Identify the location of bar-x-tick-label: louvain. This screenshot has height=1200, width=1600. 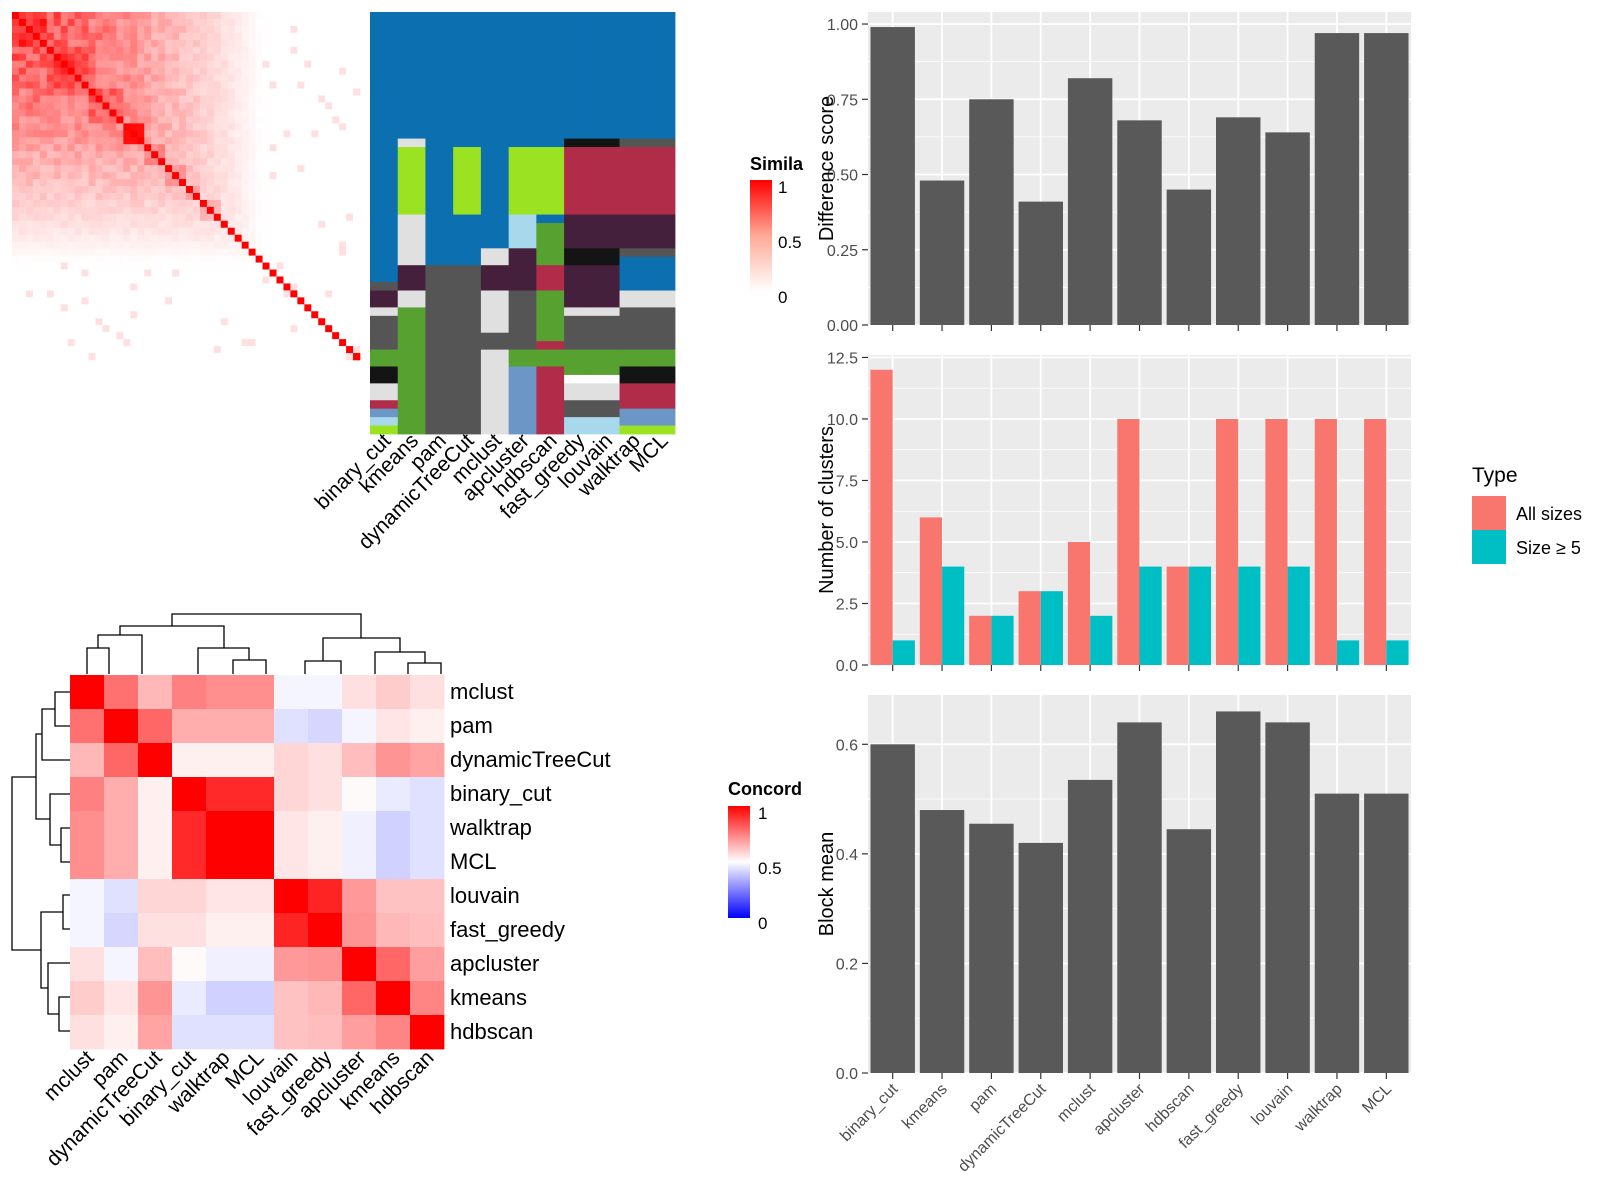
(1273, 1105).